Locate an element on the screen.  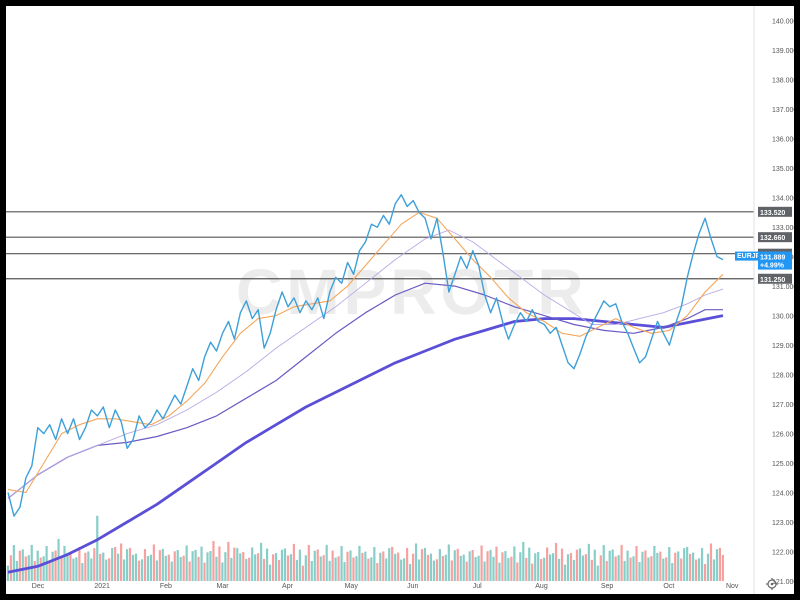
level-label: 131.250 is located at coordinates (772, 280).